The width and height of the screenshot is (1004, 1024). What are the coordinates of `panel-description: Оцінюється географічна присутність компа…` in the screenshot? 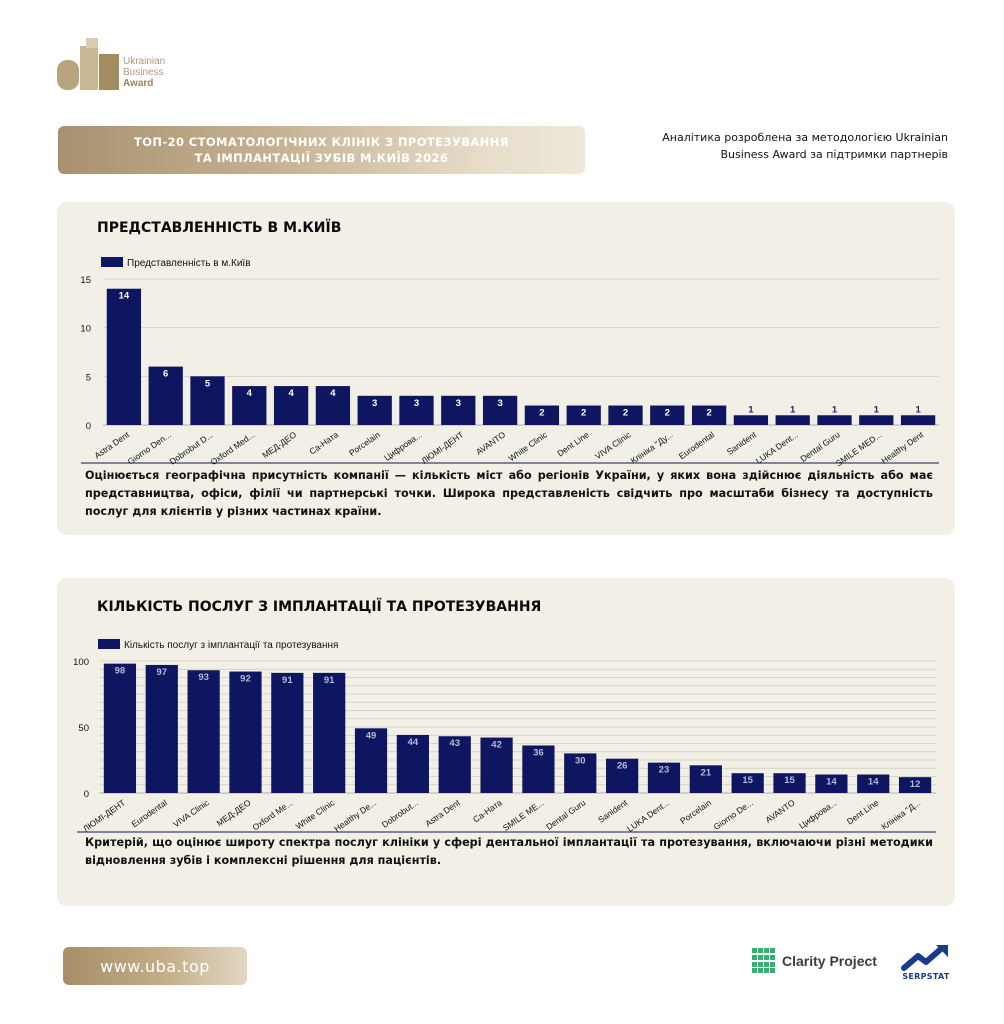 It's located at (509, 493).